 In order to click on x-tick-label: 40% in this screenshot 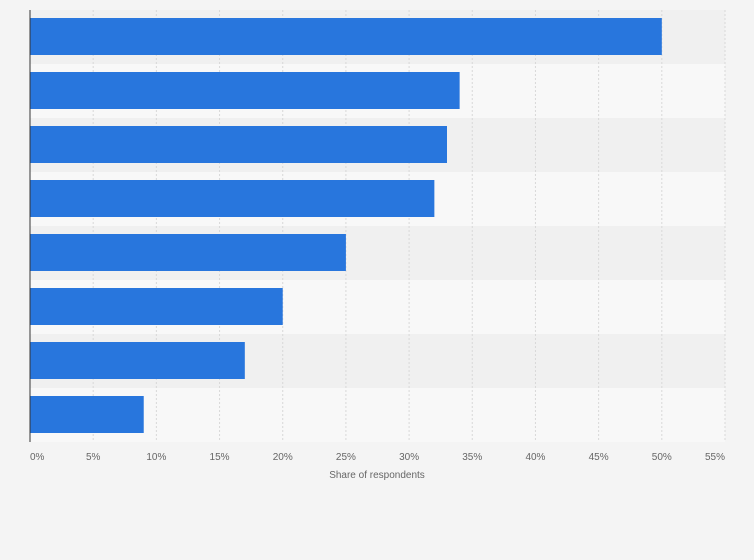, I will do `click(535, 457)`.